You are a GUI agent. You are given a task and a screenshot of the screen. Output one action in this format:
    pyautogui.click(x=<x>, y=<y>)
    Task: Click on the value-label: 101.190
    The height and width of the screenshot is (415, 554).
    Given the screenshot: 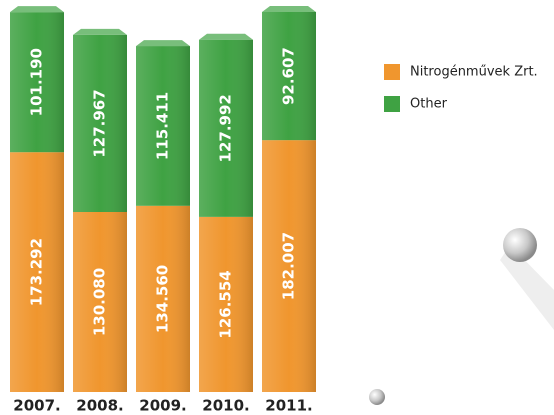 What is the action you would take?
    pyautogui.click(x=37, y=82)
    